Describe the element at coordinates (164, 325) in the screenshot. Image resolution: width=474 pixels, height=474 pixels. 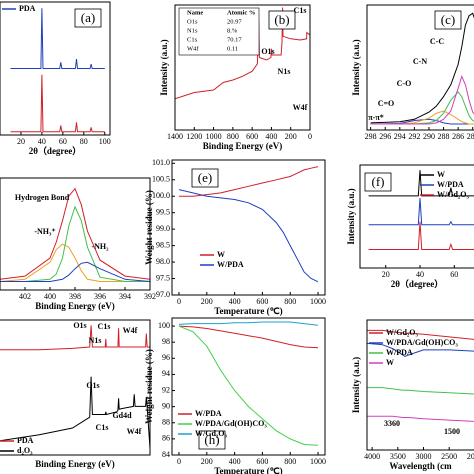
I see `y-tick-label: 100` at that location.